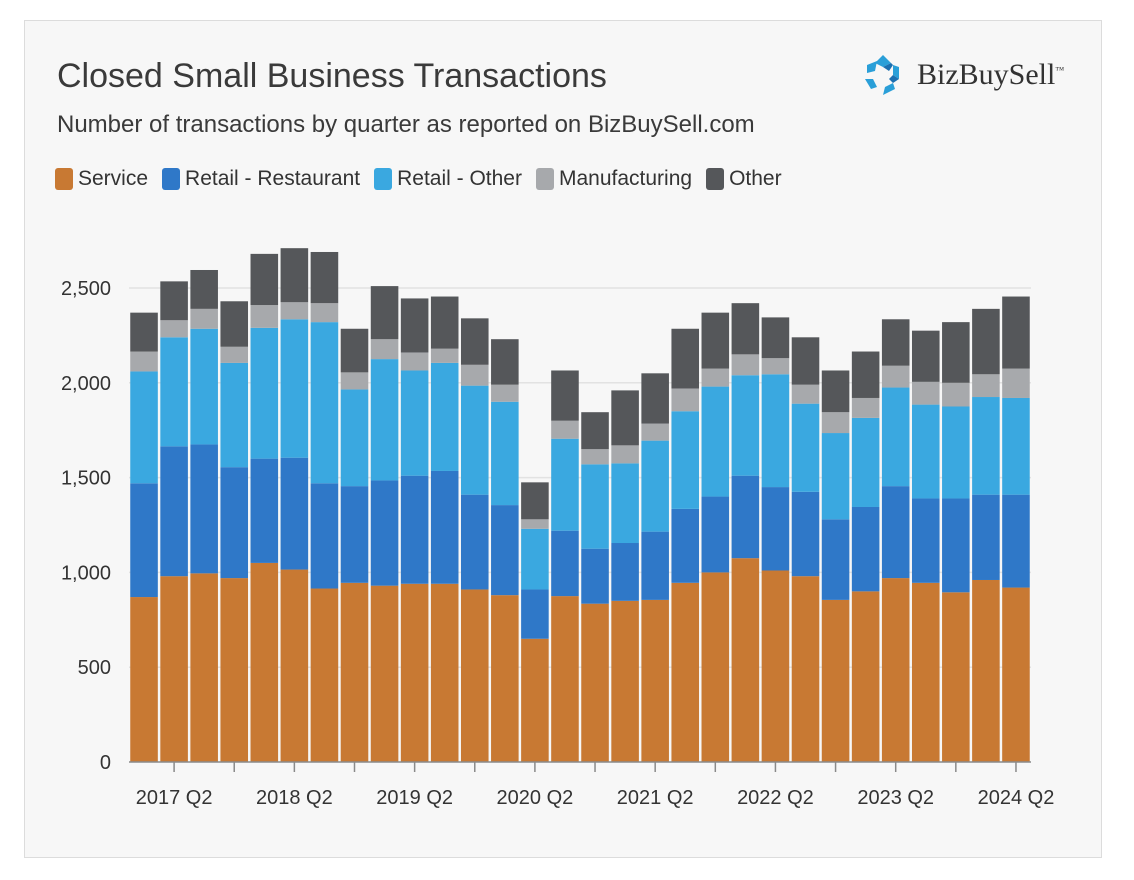  Describe the element at coordinates (105, 763) in the screenshot. I see `y-tick-label: 0` at that location.